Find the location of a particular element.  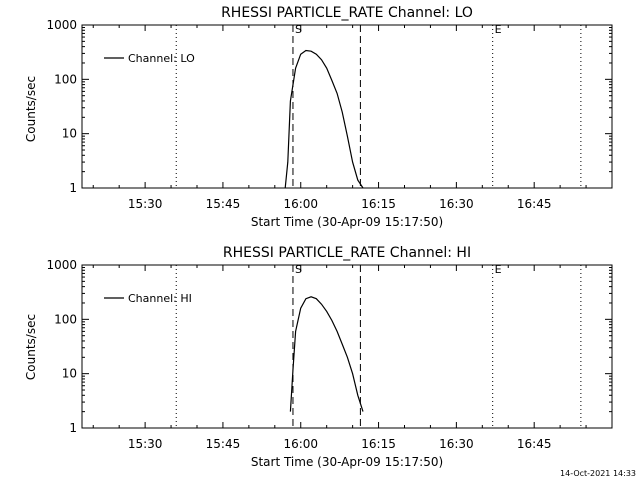

panel-title: RHESSI PARTICLE_RATE Channel: LO is located at coordinates (347, 13).